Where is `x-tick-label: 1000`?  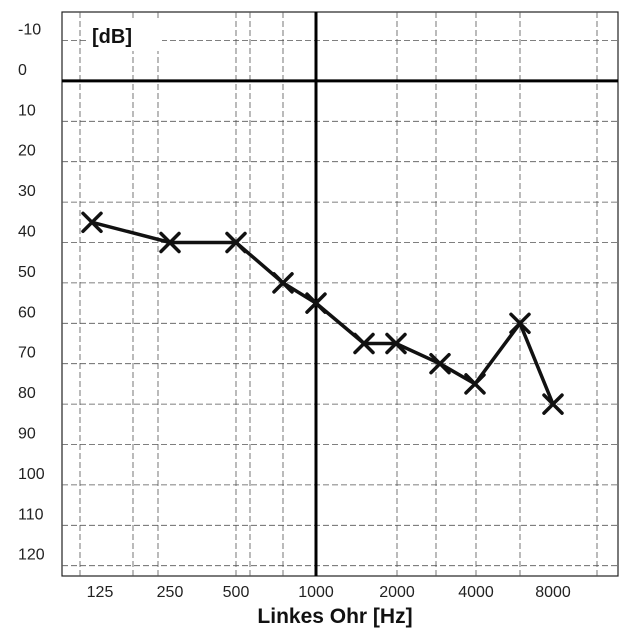
x-tick-label: 1000 is located at coordinates (316, 592).